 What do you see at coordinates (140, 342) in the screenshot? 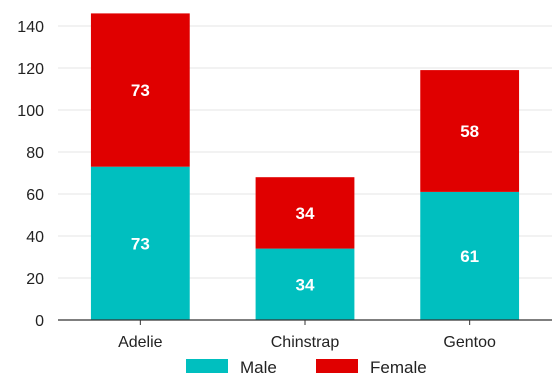
I see `x-tick-label: Adelie` at bounding box center [140, 342].